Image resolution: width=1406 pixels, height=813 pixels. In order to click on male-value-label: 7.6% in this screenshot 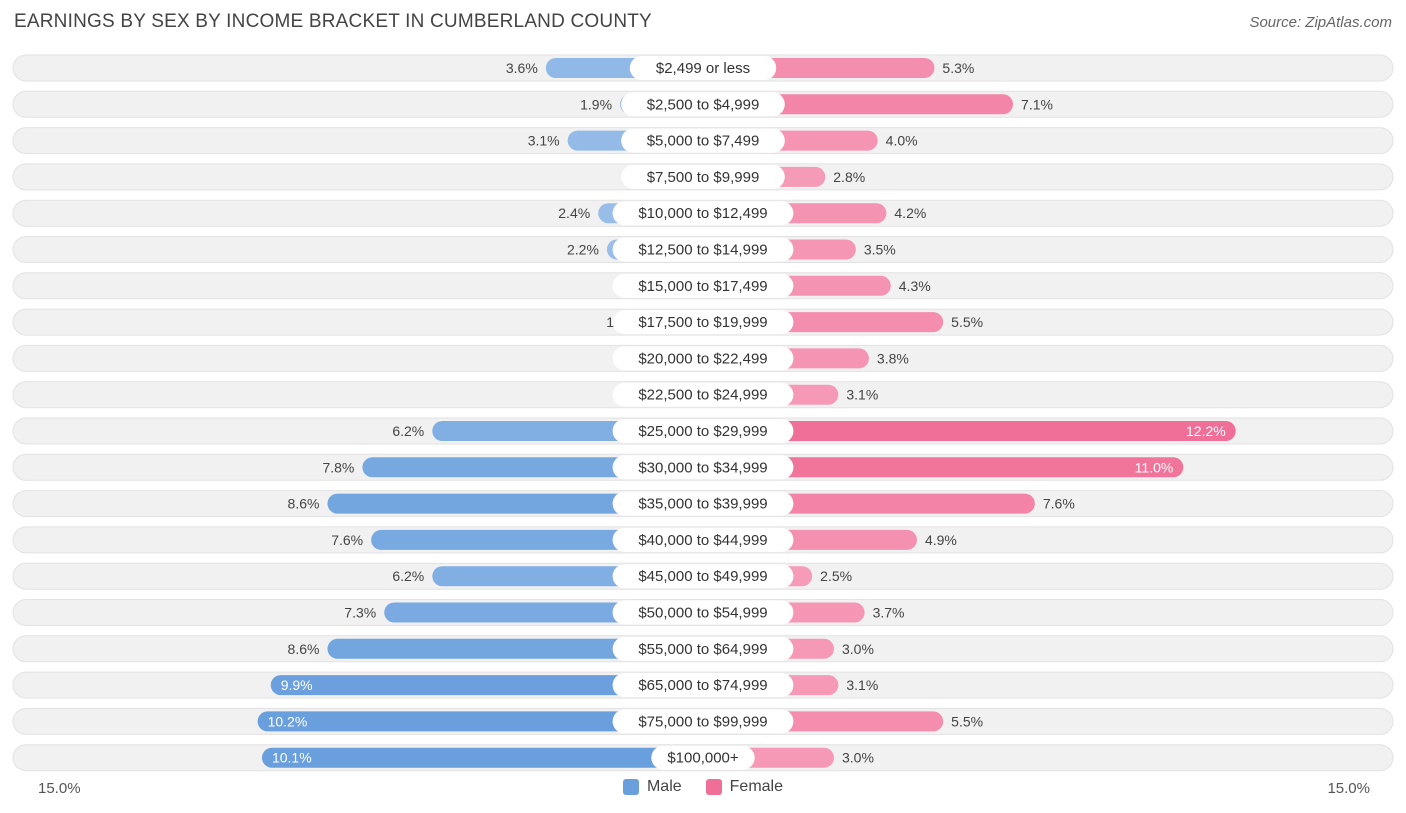, I will do `click(347, 540)`.